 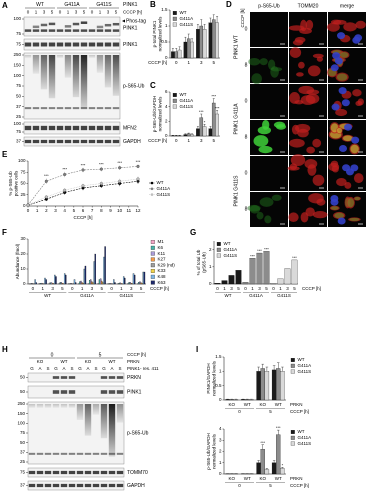 I want to click on x-tick-label: 3, so click(x=92, y=288).